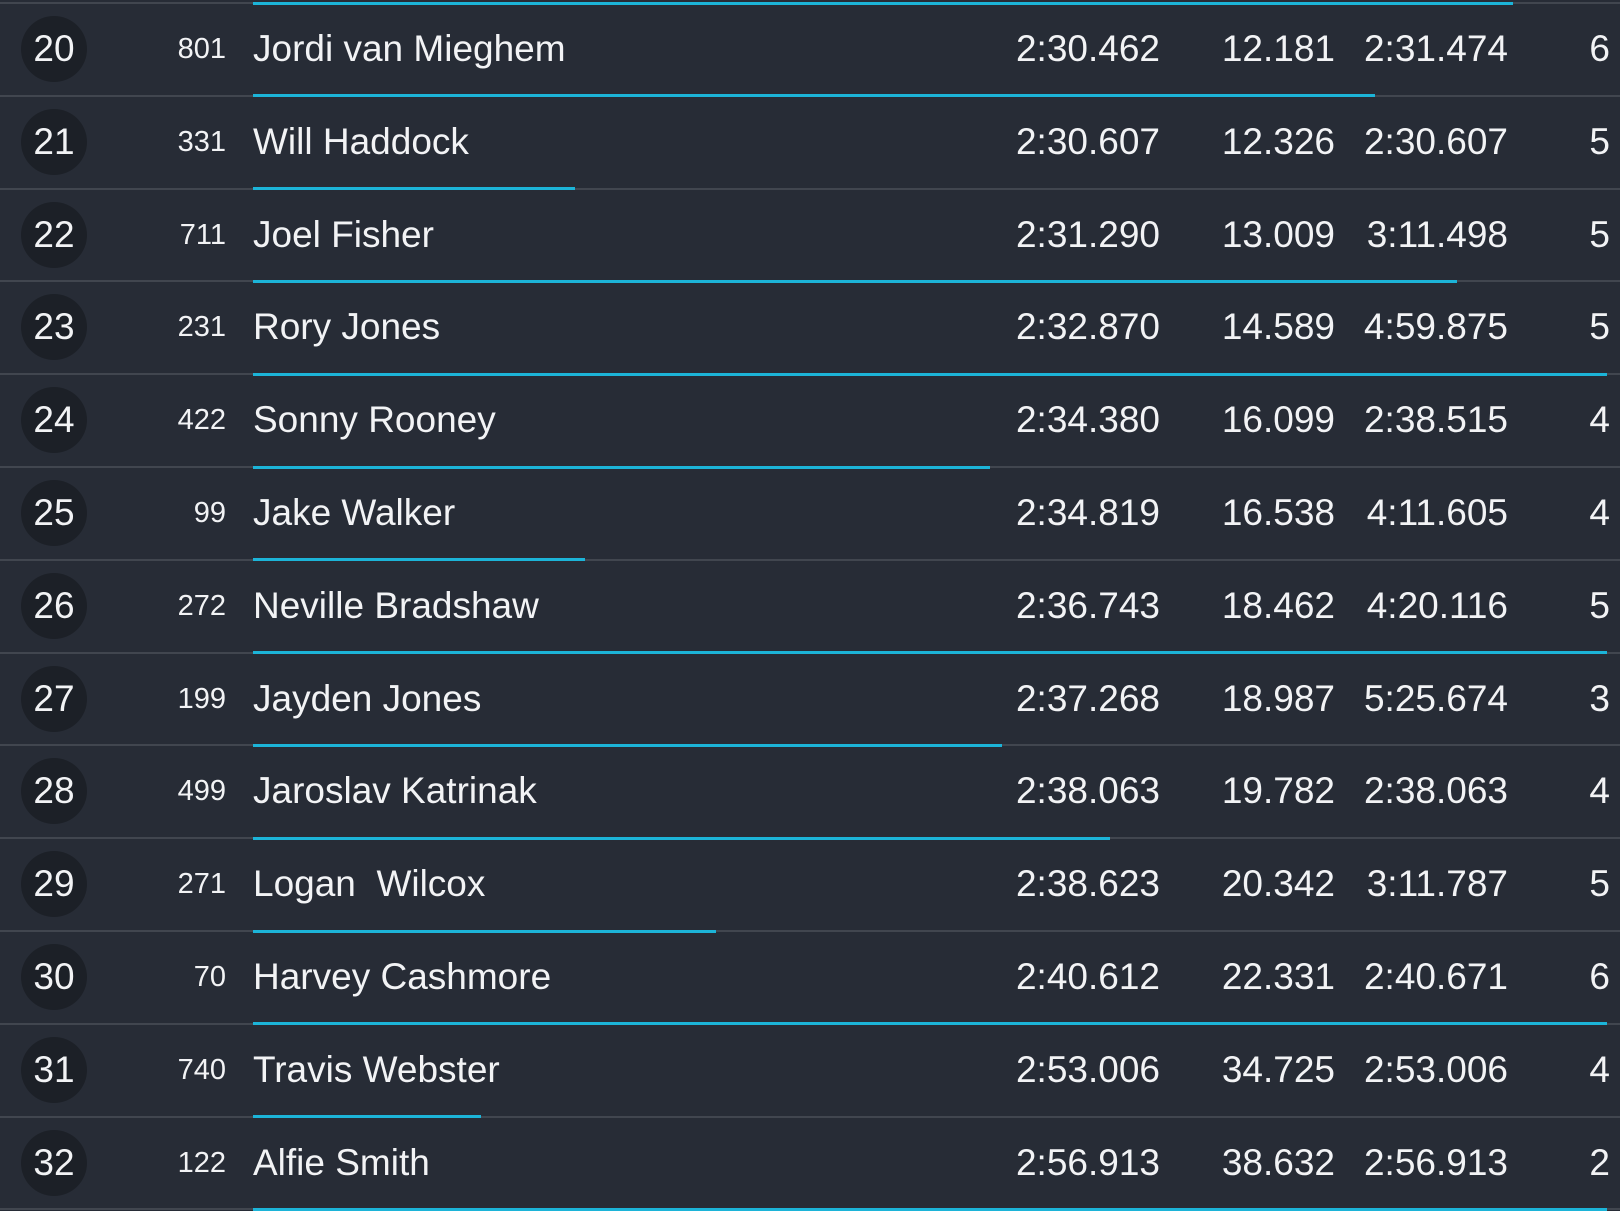 The width and height of the screenshot is (1620, 1211). What do you see at coordinates (1087, 605) in the screenshot?
I see `best-lap: 2:36.743` at bounding box center [1087, 605].